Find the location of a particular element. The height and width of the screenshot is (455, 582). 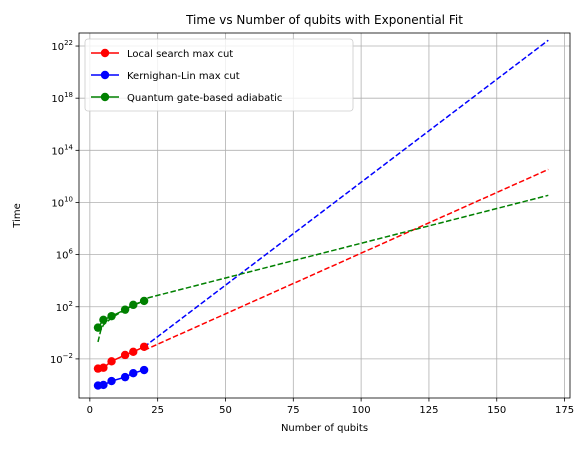

x-axis-label: Number of qubits is located at coordinates (324, 428).